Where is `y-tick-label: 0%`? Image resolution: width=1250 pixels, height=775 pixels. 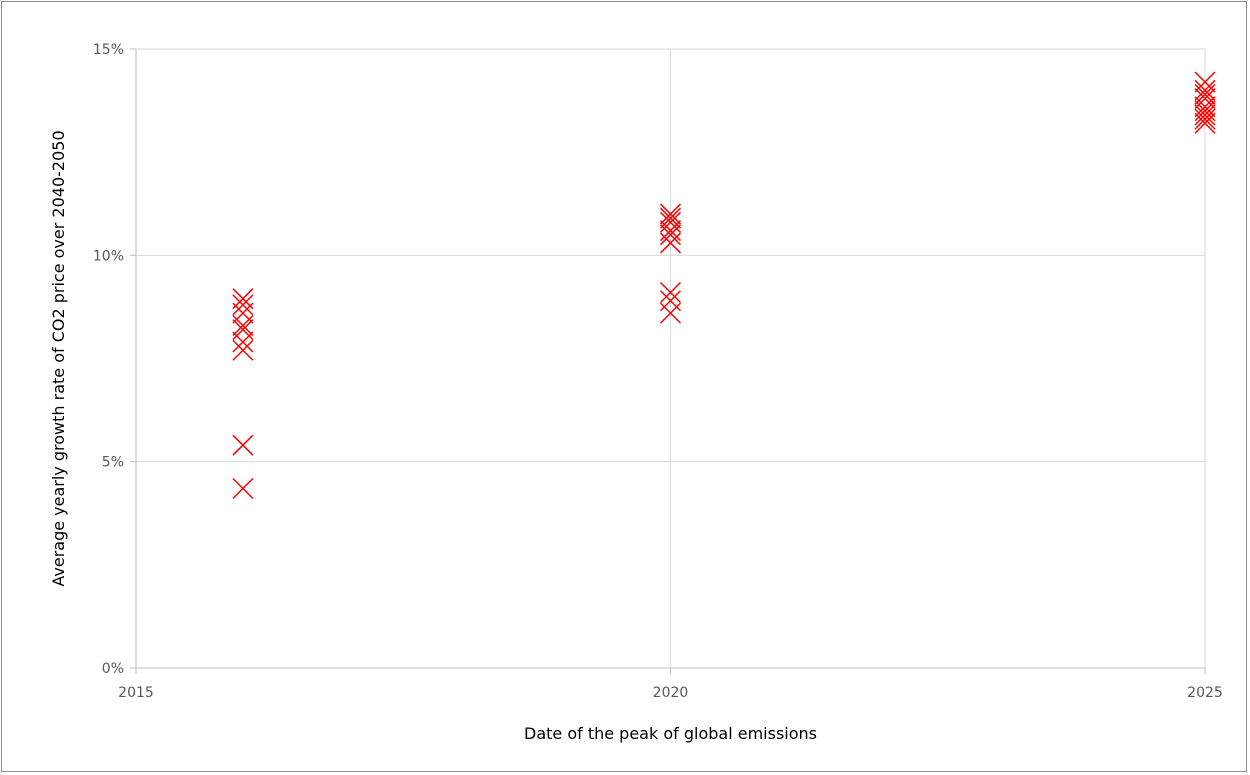
y-tick-label: 0% is located at coordinates (113, 669).